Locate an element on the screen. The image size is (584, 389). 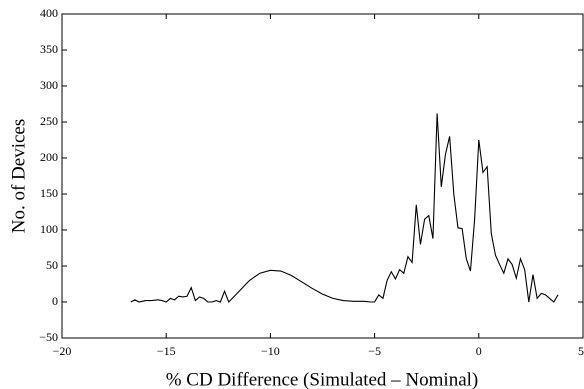
y-tick-label: 200 is located at coordinates (49, 157).